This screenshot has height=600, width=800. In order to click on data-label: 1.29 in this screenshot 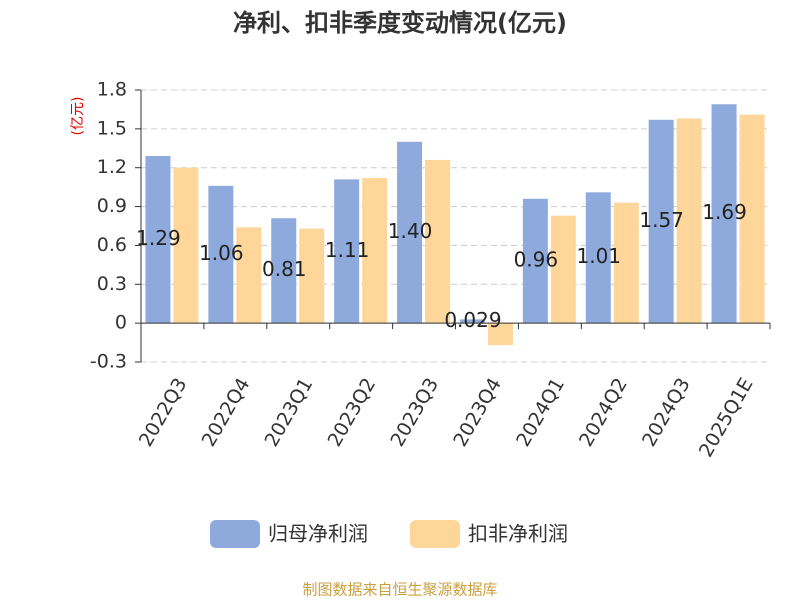, I will do `click(158, 238)`.